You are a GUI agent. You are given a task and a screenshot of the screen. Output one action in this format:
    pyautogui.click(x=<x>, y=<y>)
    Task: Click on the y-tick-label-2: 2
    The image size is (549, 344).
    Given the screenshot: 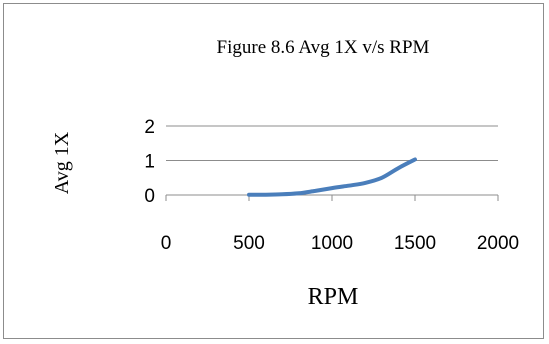 What is the action you would take?
    pyautogui.click(x=149, y=127)
    